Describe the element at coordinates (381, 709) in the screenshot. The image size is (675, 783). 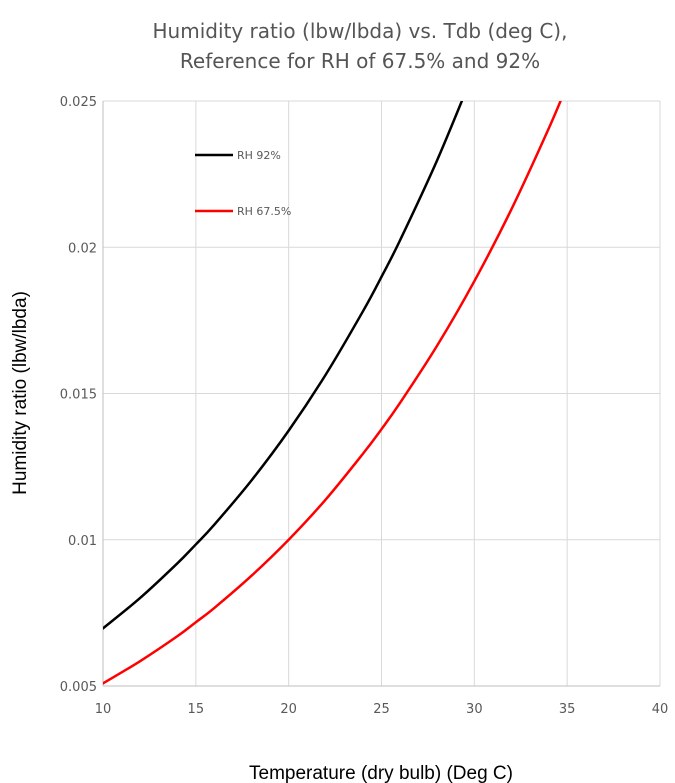
I see `x-tick-label-3: 25` at that location.